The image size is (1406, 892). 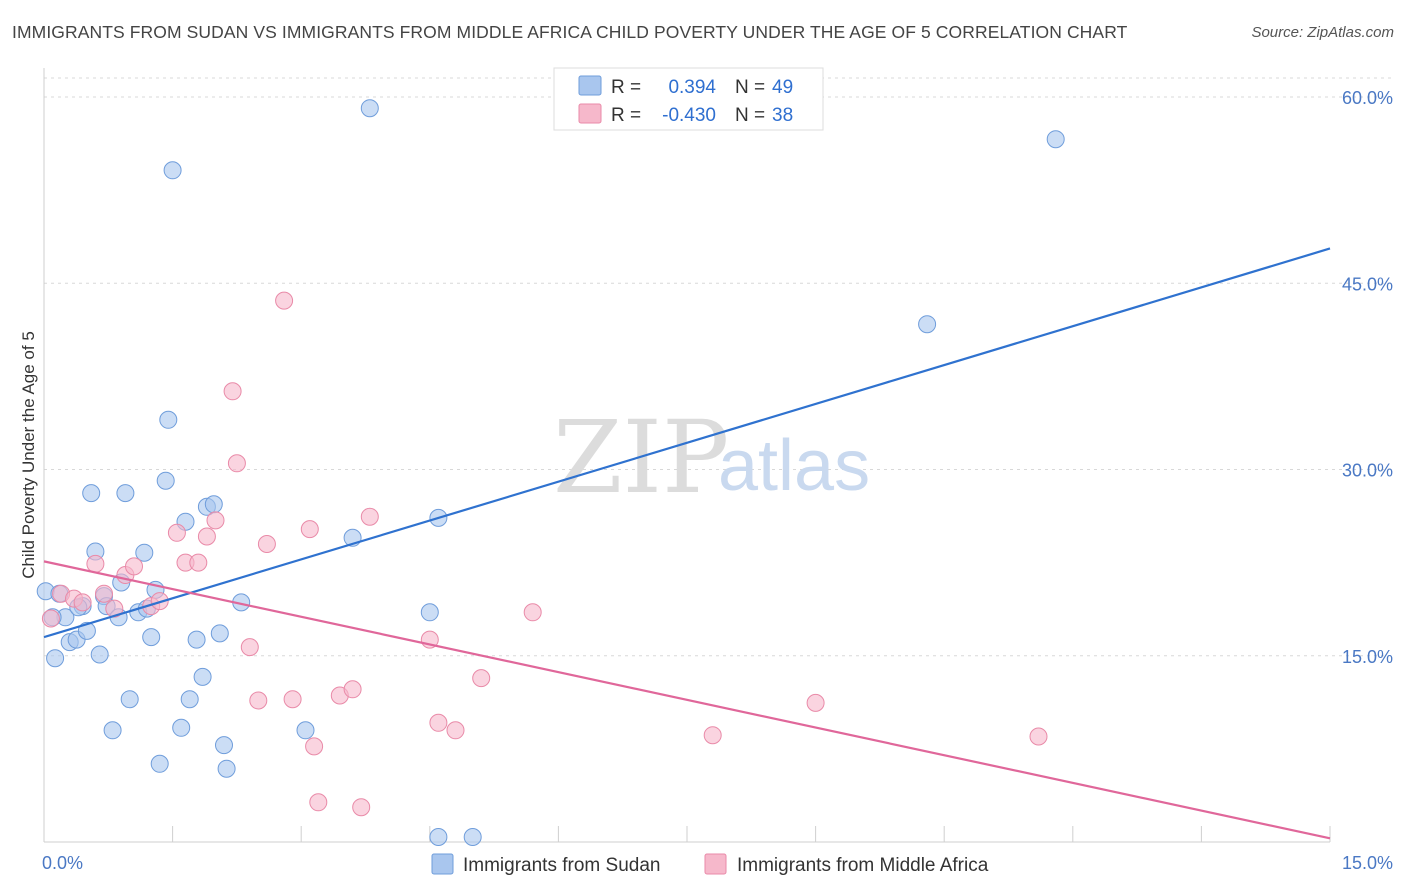 What do you see at coordinates (750, 115) in the screenshot?
I see `legend-n-label-middle-africa: N =` at bounding box center [750, 115].